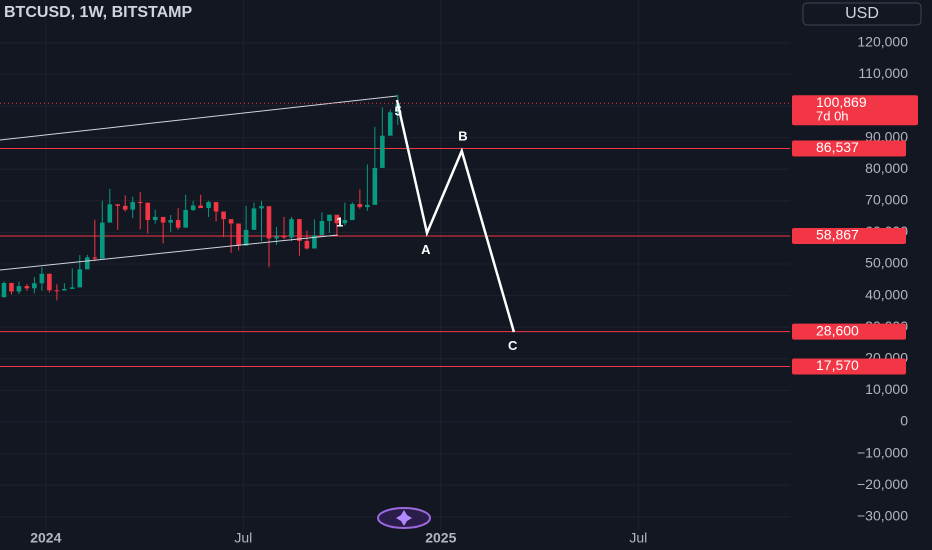  What do you see at coordinates (886, 294) in the screenshot?
I see `y-tick-label: 40,000` at bounding box center [886, 294].